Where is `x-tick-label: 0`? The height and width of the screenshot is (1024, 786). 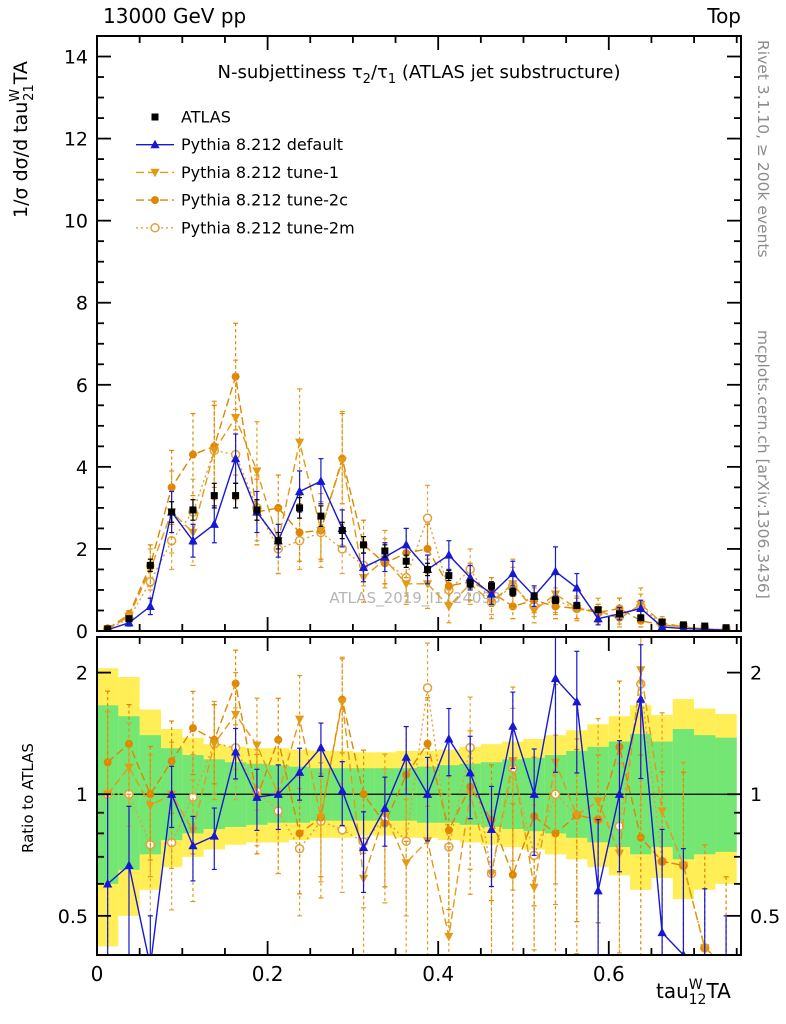
x-tick-label: 0 is located at coordinates (97, 974).